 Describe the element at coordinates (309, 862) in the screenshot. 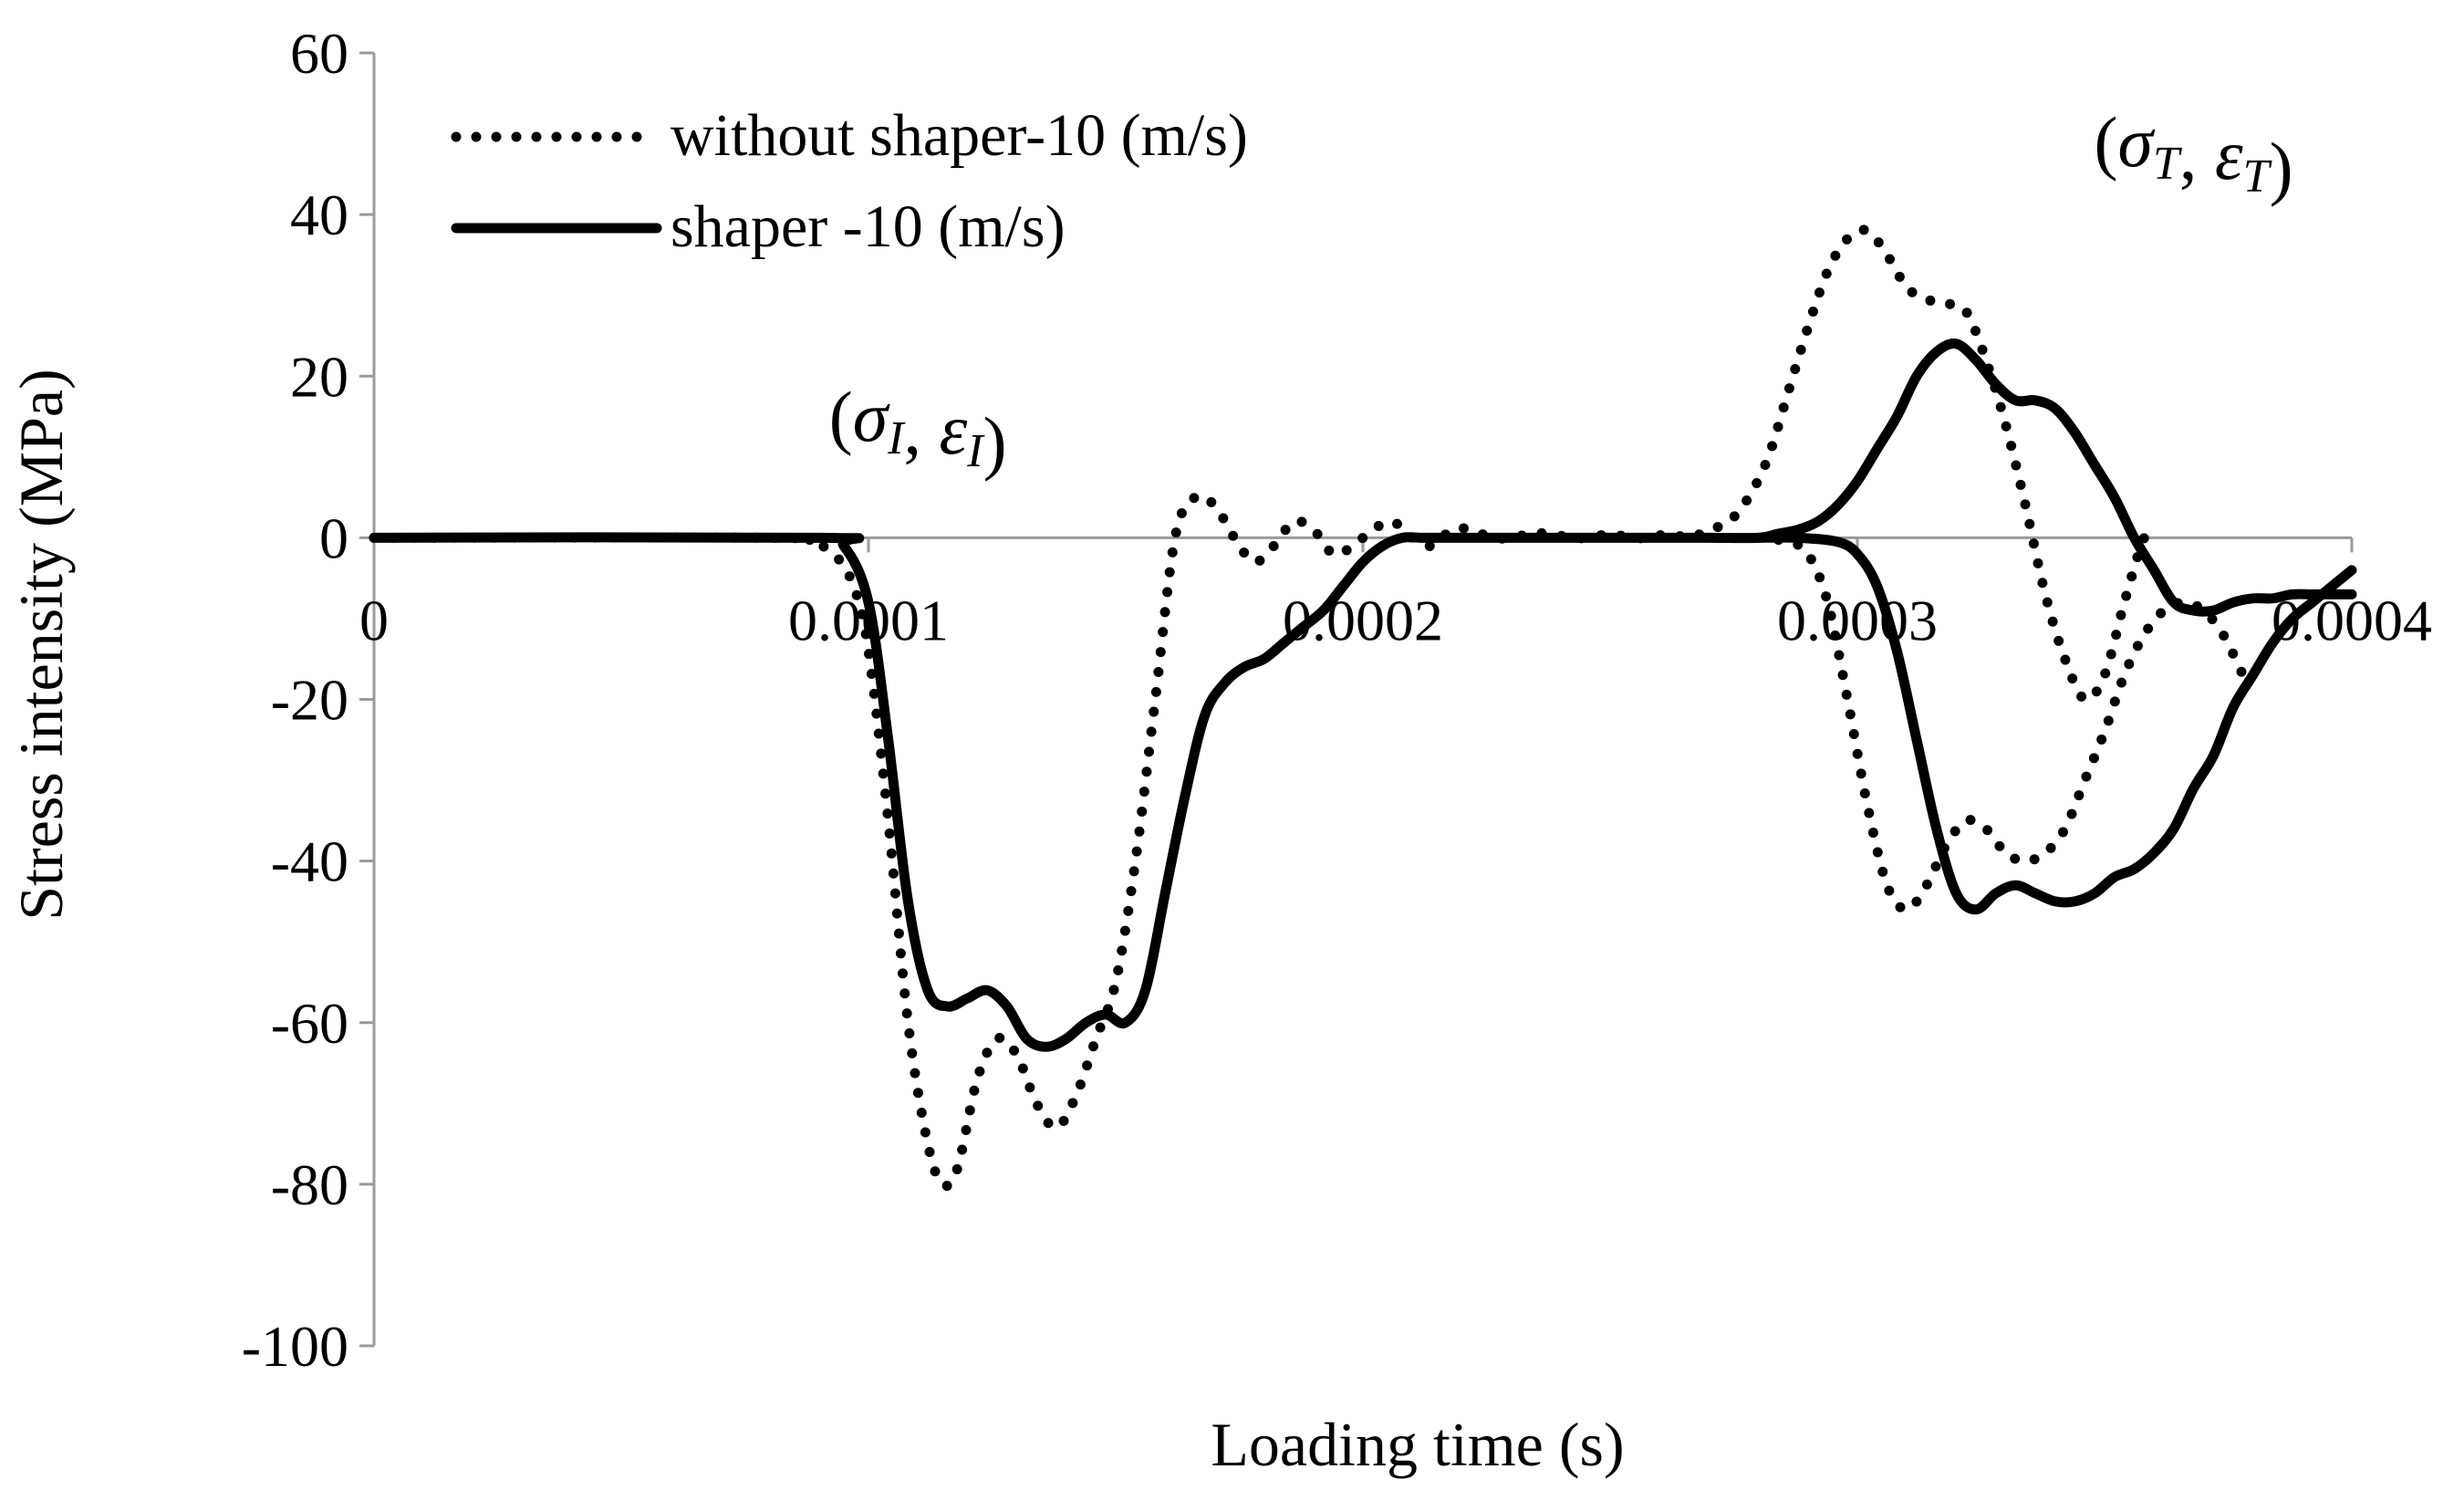

I see `y-tick-label: -40` at that location.